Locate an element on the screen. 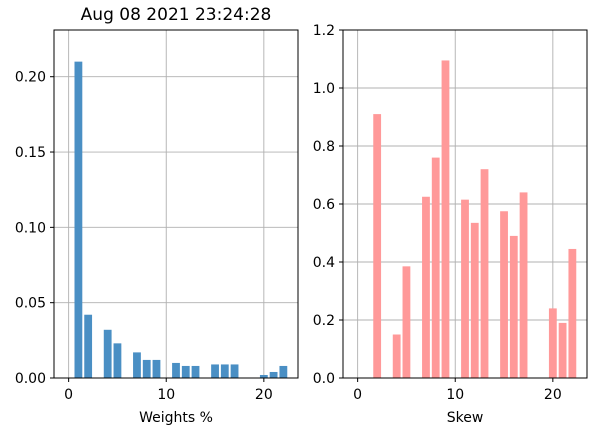 This screenshot has height=433, width=605. y-tick-label: 0.20 is located at coordinates (30, 78).